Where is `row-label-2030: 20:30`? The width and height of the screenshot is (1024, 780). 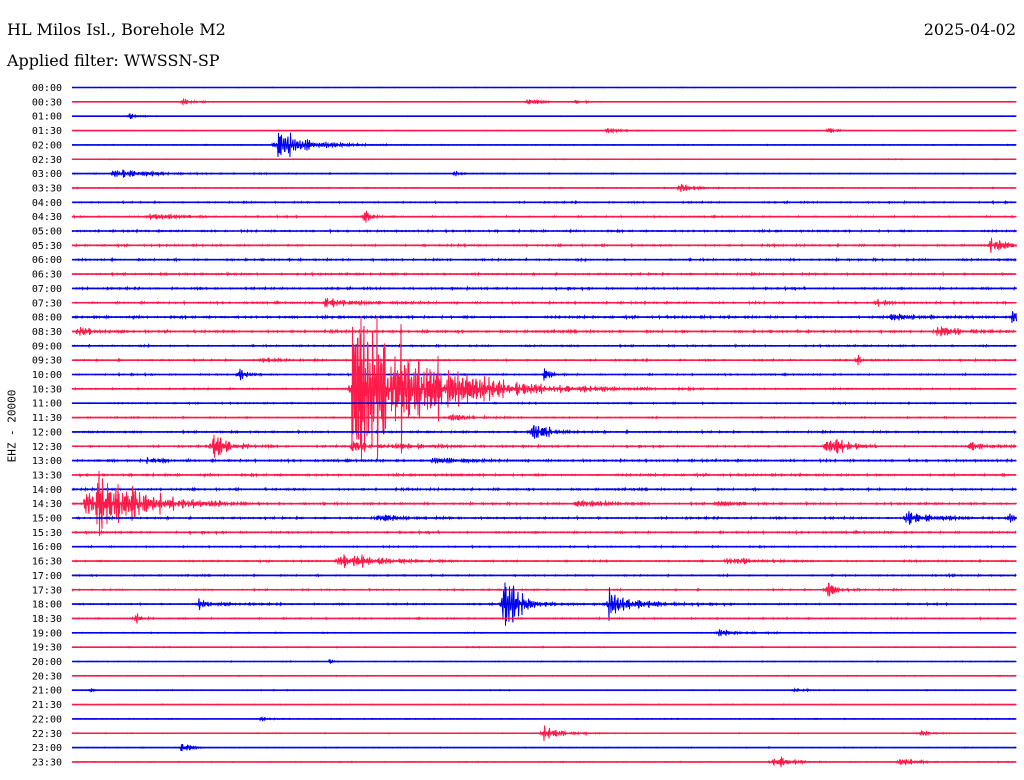
row-label-2030: 20:30 is located at coordinates (47, 676).